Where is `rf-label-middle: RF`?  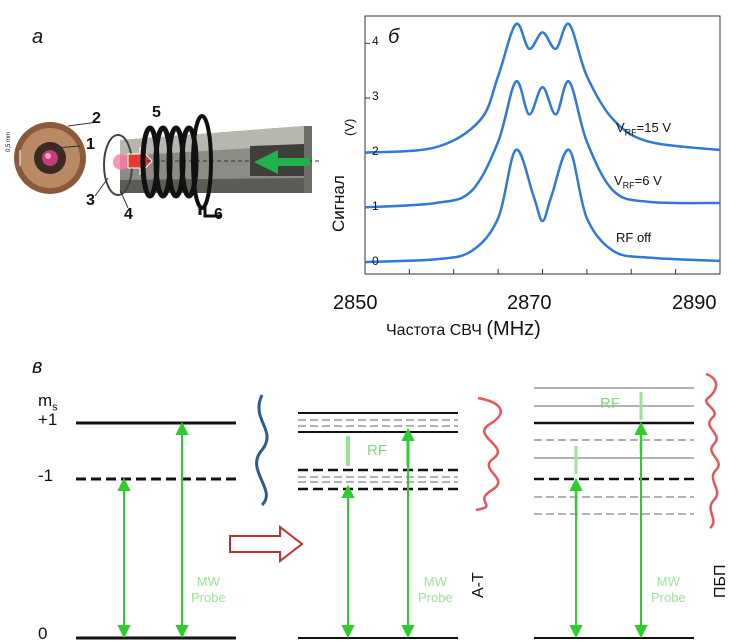
rf-label-middle: RF is located at coordinates (377, 450).